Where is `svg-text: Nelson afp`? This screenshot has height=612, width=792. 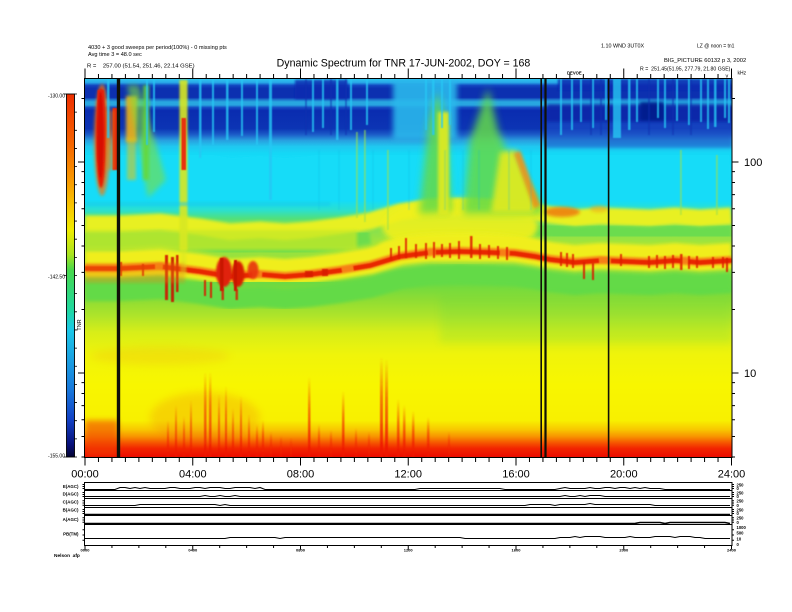 svg-text: Nelson afp is located at coordinates (67, 556).